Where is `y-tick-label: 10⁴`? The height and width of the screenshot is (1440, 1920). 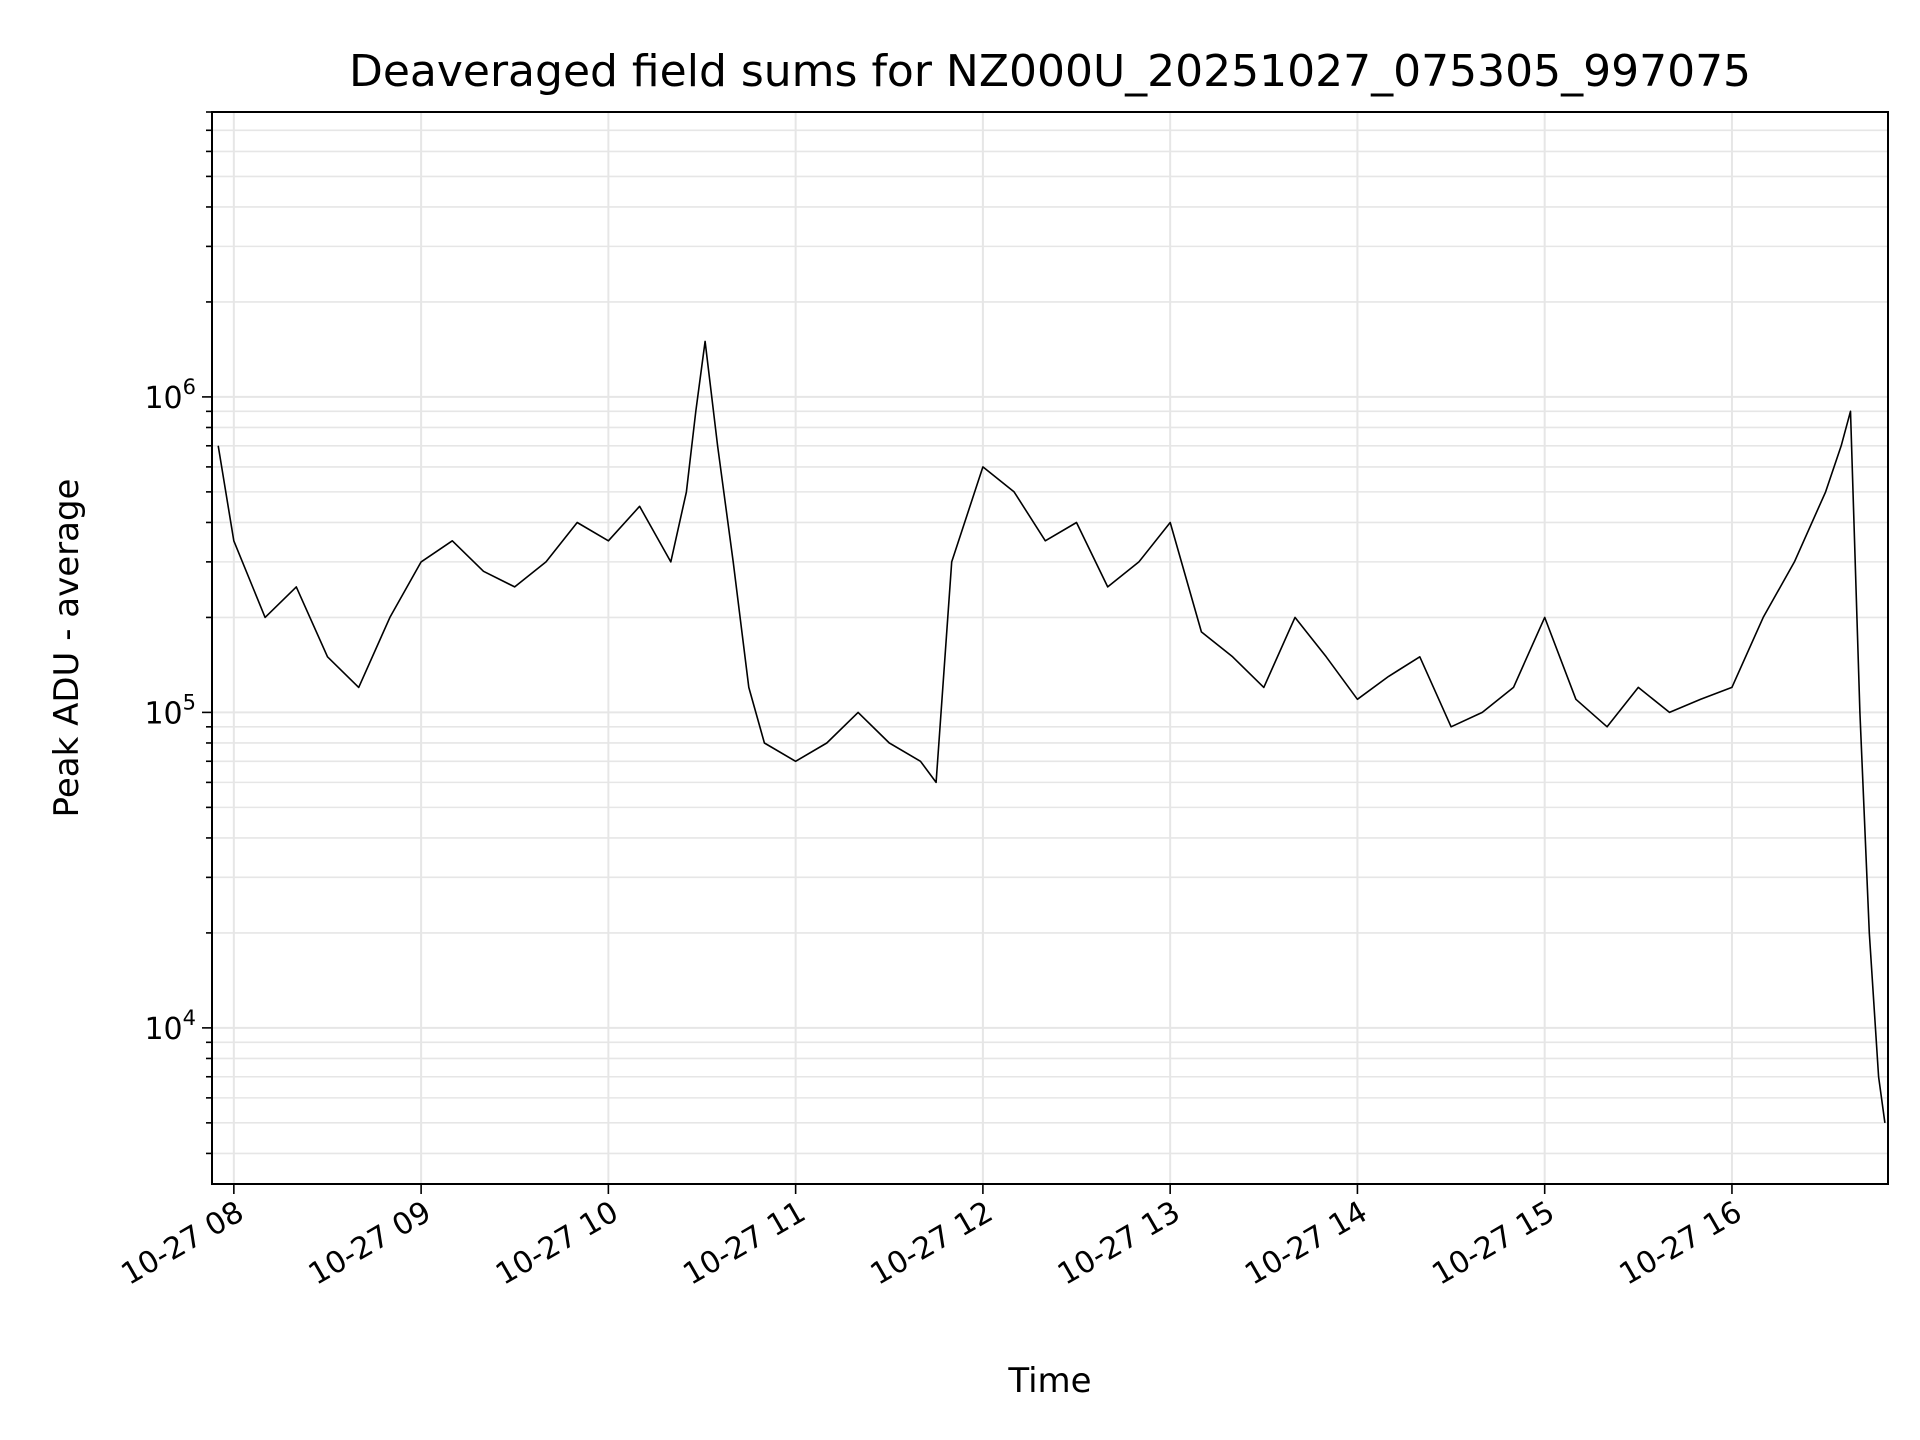 y-tick-label: 10⁴ is located at coordinates (170, 1026).